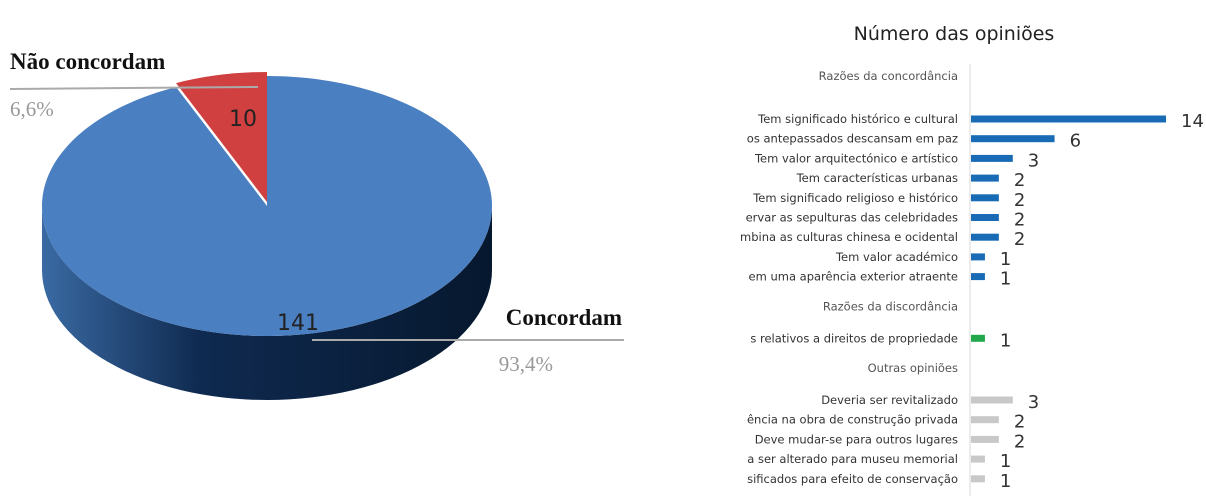 The height and width of the screenshot is (501, 1206). I want to click on pie-slice-disagree, so click(221, 137).